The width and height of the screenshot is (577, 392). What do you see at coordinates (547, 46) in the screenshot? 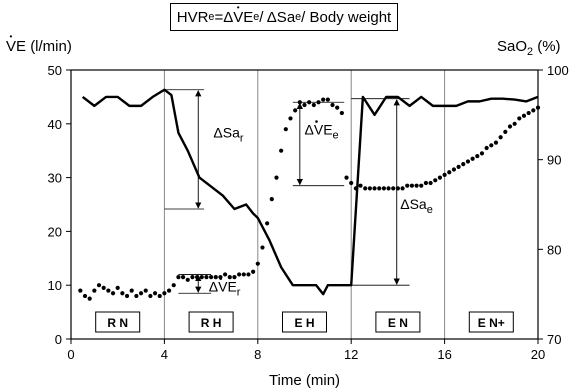
I see `y-right-title-rest: (%)` at bounding box center [547, 46].